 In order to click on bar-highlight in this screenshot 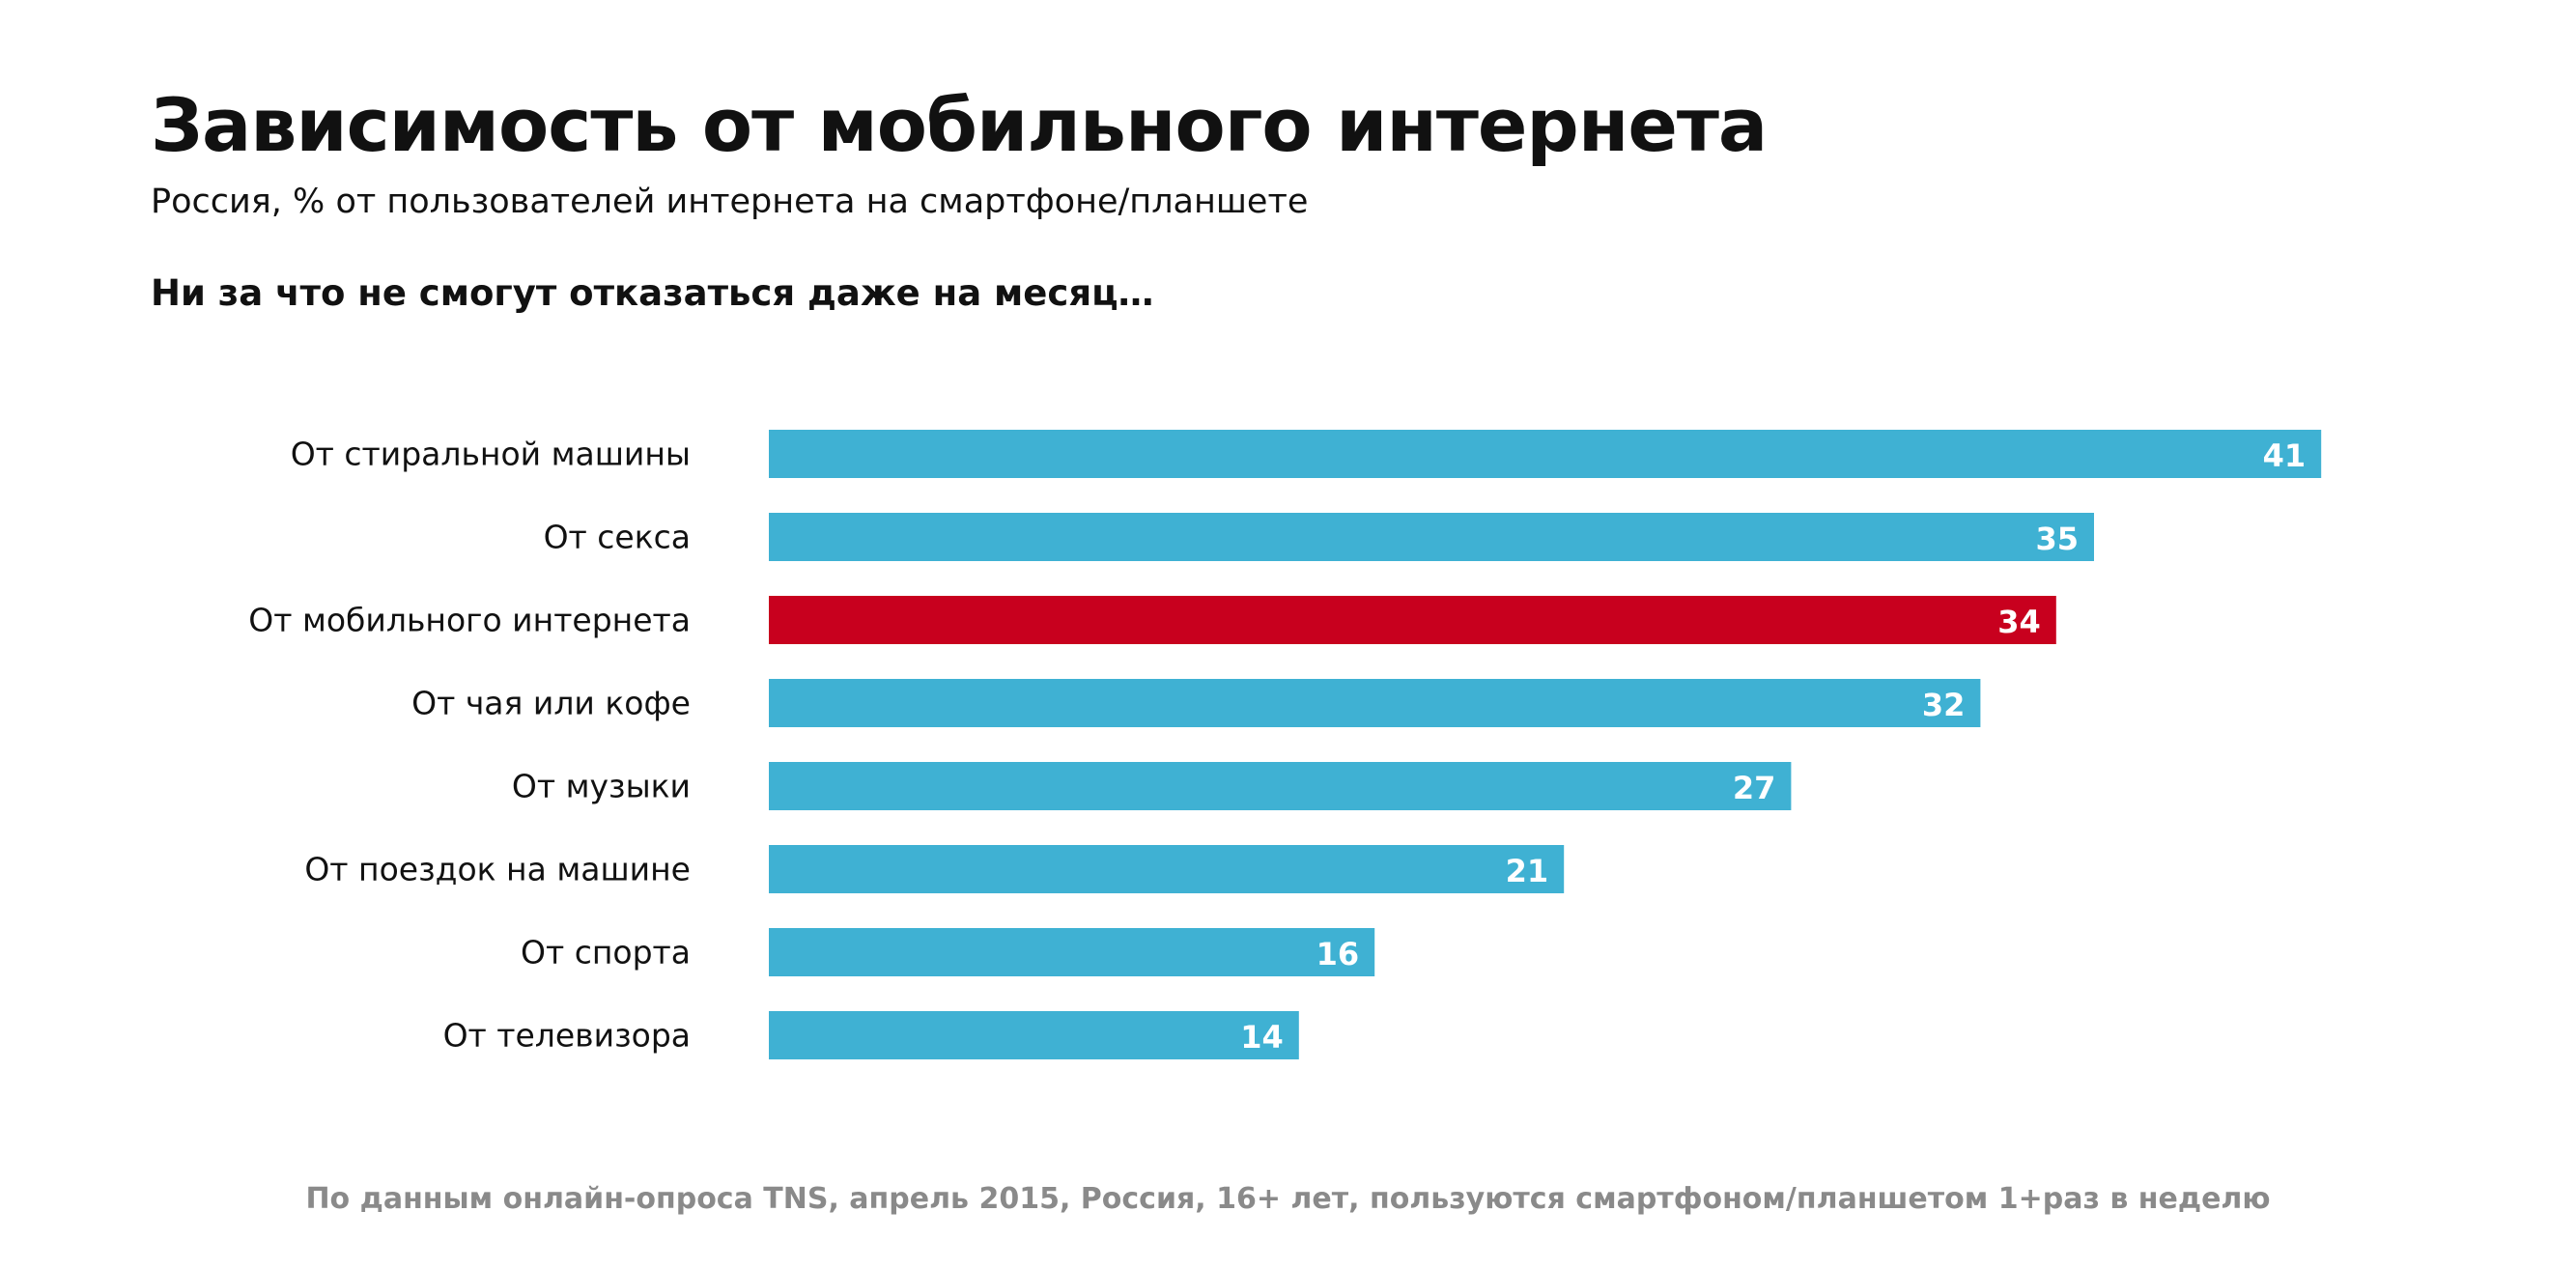, I will do `click(1412, 620)`.